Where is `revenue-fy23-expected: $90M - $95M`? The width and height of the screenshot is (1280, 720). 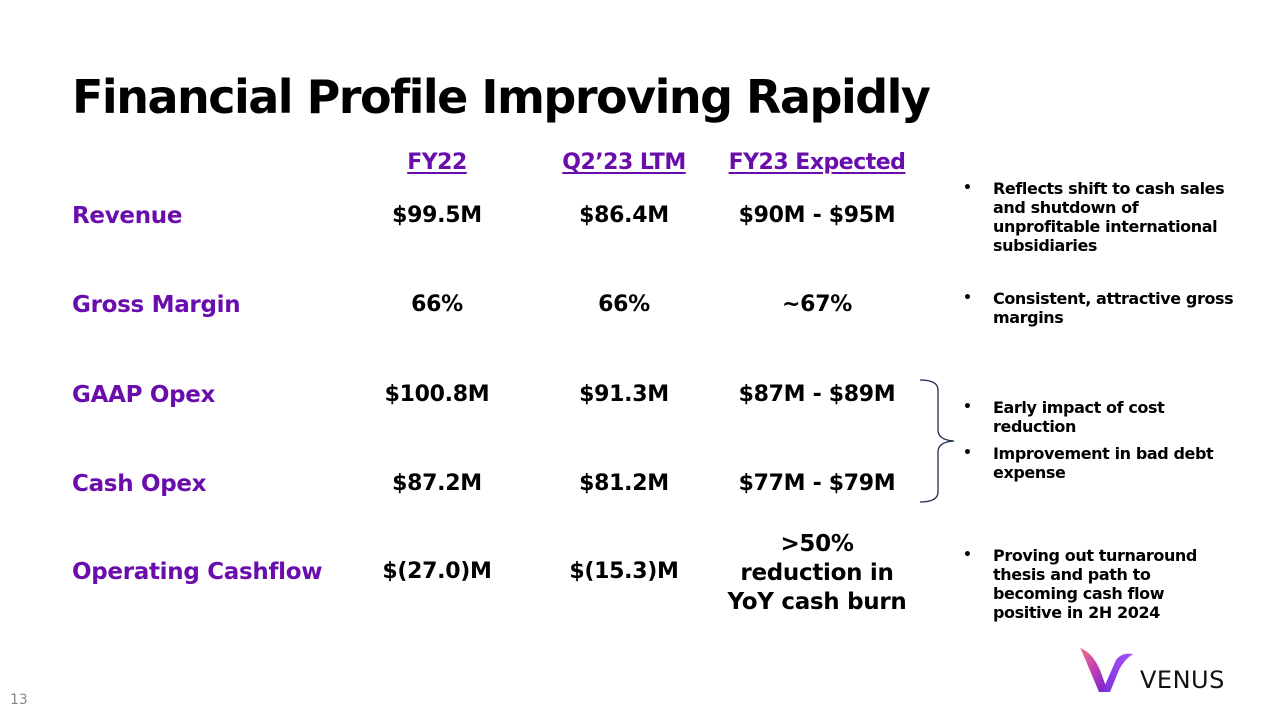
revenue-fy23-expected: $90M - $95M is located at coordinates (817, 215).